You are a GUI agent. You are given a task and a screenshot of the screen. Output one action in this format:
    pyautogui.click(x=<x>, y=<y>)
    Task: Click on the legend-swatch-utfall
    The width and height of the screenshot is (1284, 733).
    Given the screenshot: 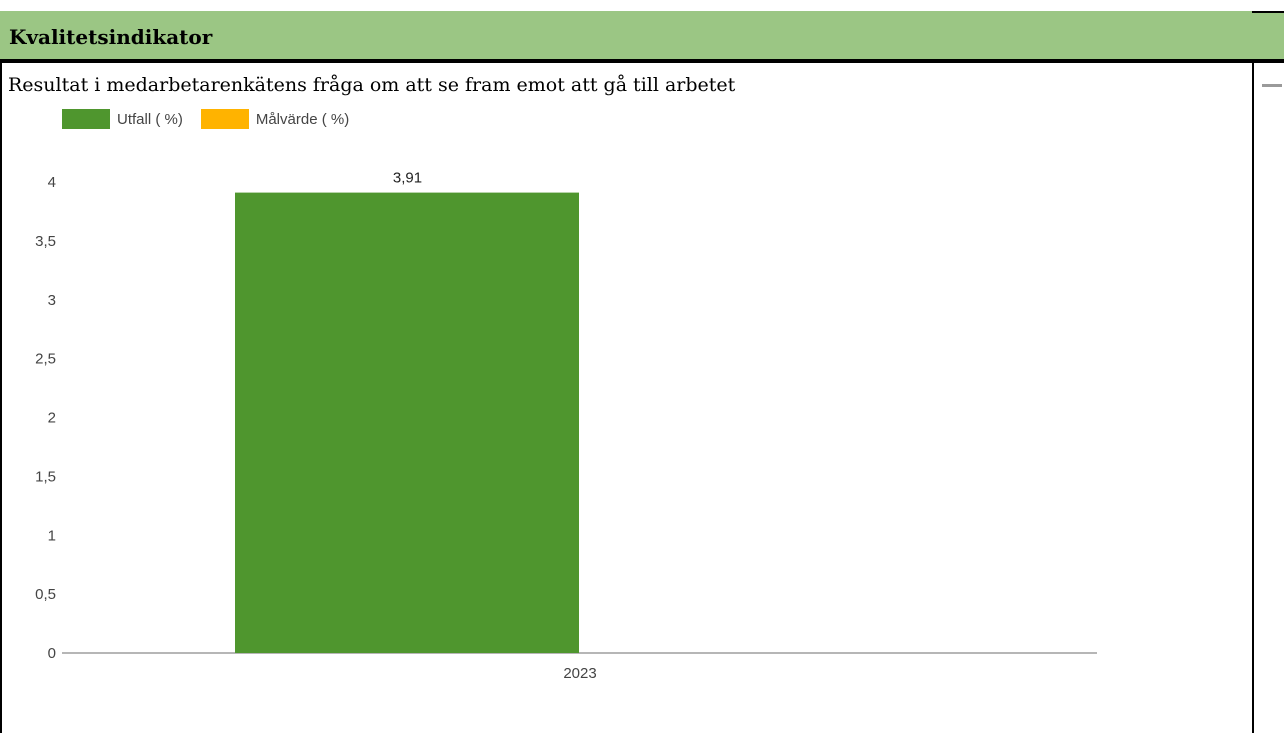 What is the action you would take?
    pyautogui.click(x=86, y=119)
    